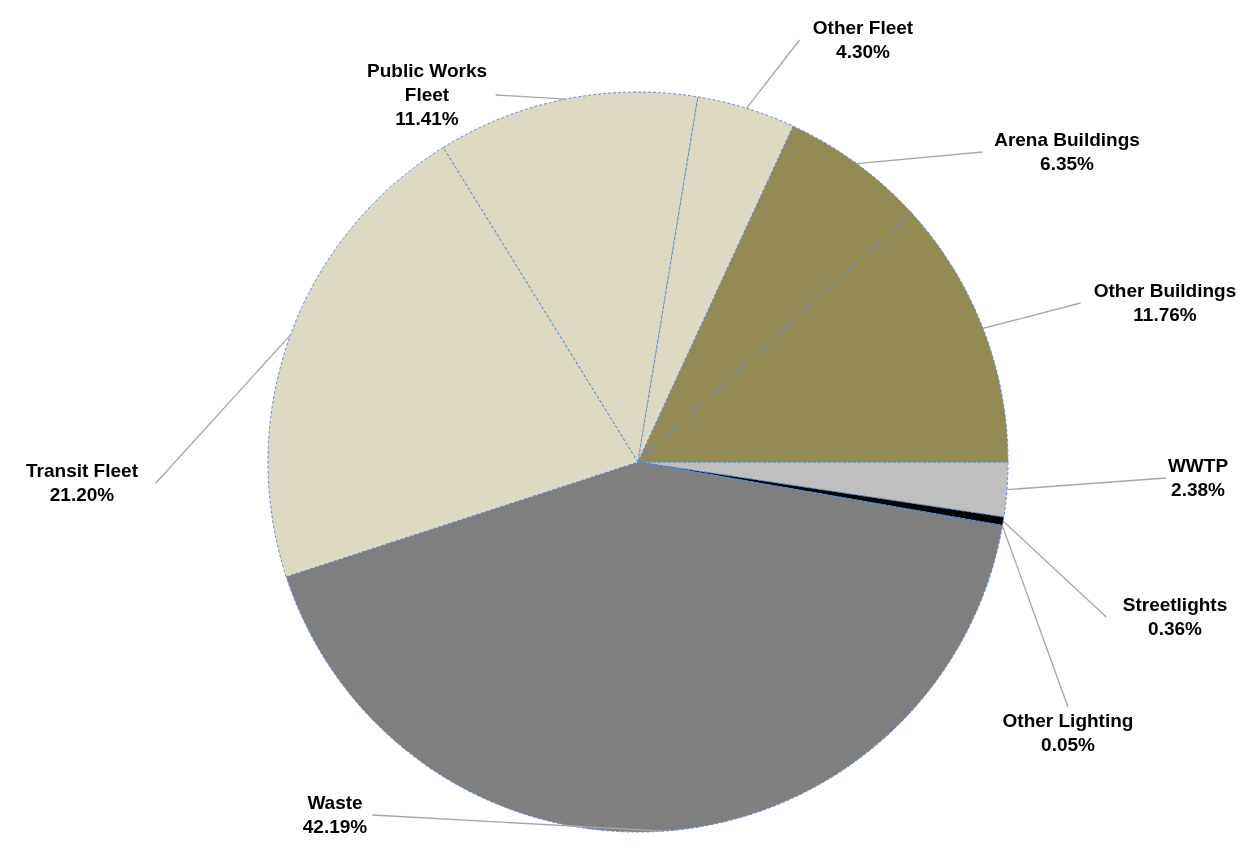  What do you see at coordinates (1068, 744) in the screenshot?
I see `data-label: 0.05%` at bounding box center [1068, 744].